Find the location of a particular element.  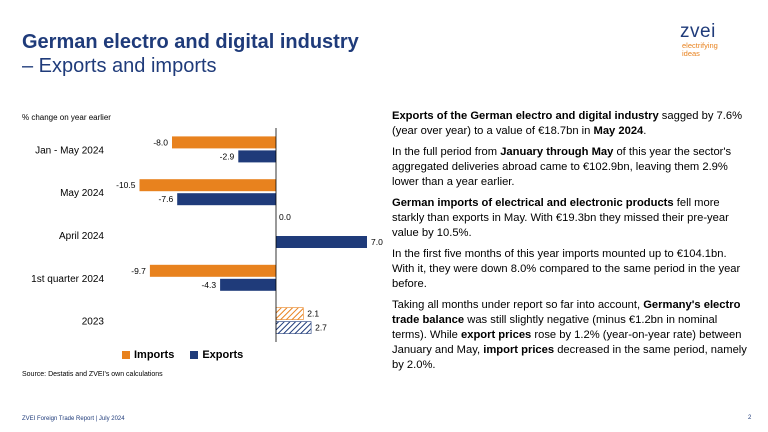

exports-data-label: -7.6 is located at coordinates (166, 199).